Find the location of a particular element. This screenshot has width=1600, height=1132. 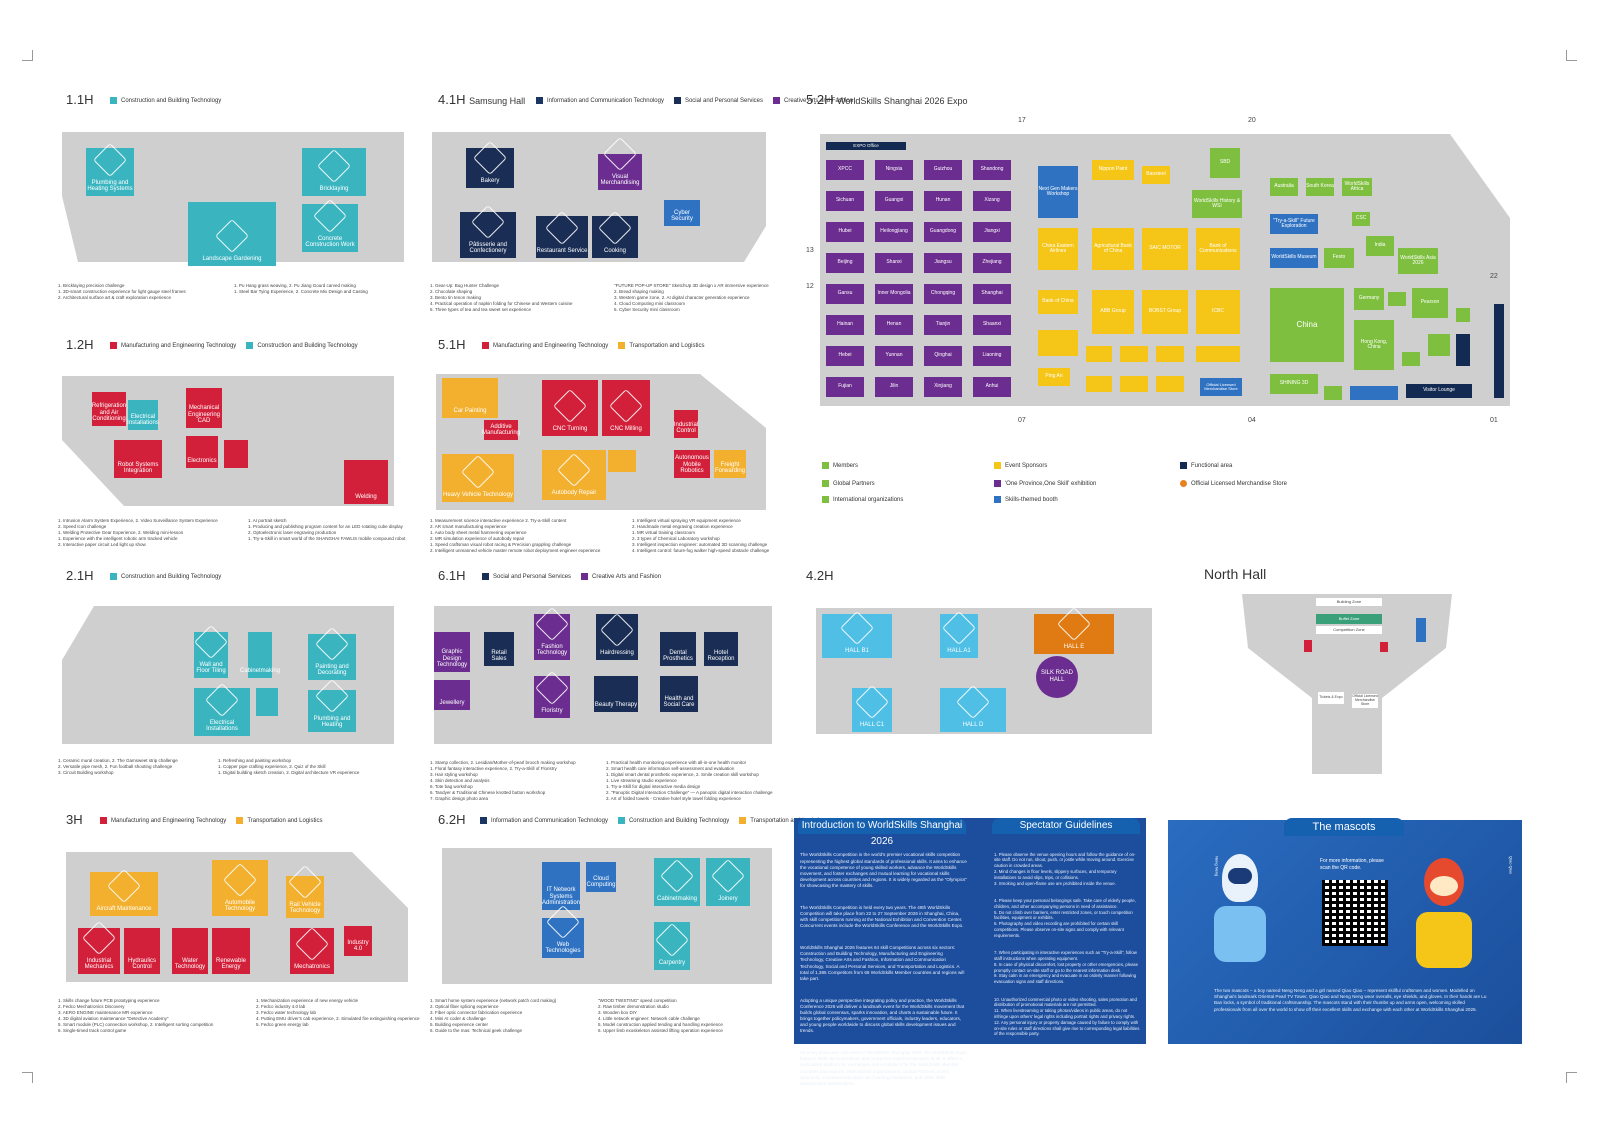

room-hall-d: HALL D is located at coordinates (973, 708).